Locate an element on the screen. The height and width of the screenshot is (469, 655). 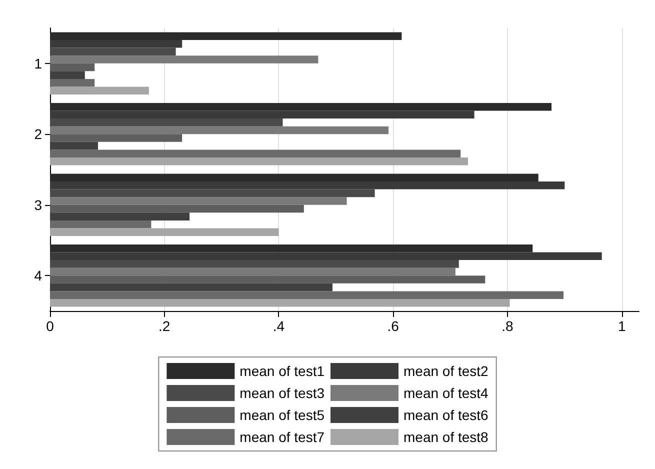
x-tick-label: .2 is located at coordinates (164, 326).